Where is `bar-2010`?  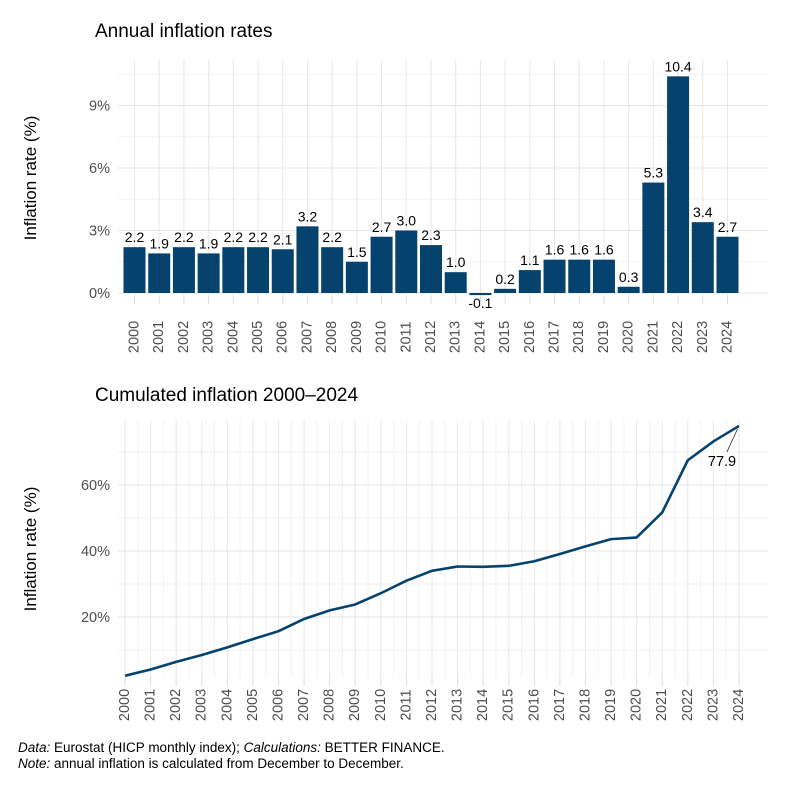
bar-2010 is located at coordinates (381, 264).